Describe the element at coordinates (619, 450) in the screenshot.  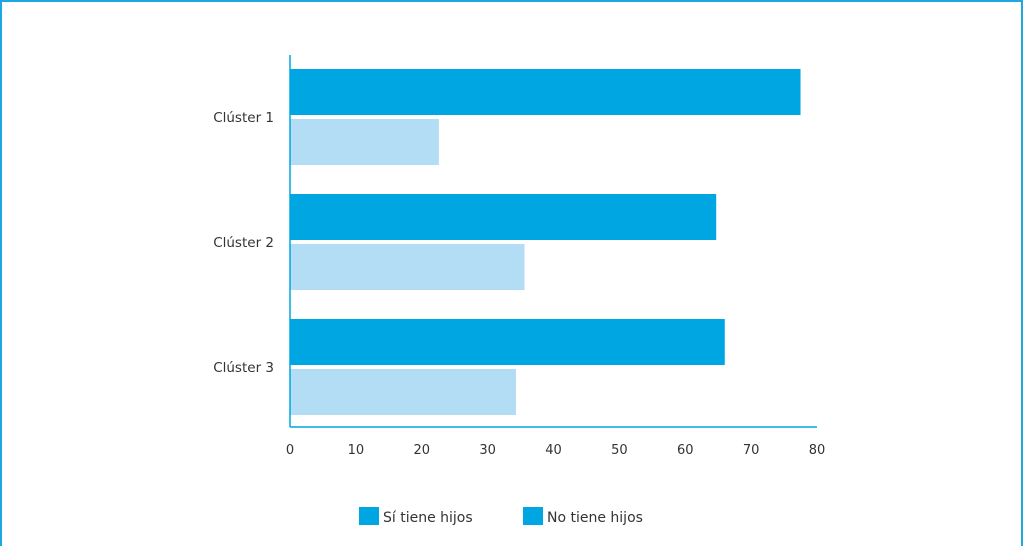
I see `x-tick-label: 50` at that location.